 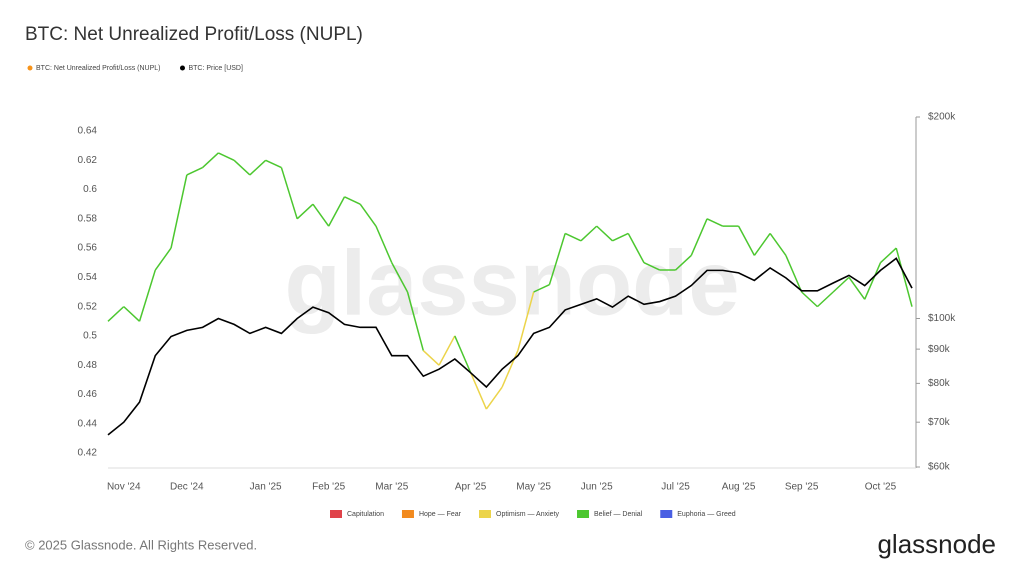 I want to click on y-tick-label: 0.58, so click(x=88, y=218).